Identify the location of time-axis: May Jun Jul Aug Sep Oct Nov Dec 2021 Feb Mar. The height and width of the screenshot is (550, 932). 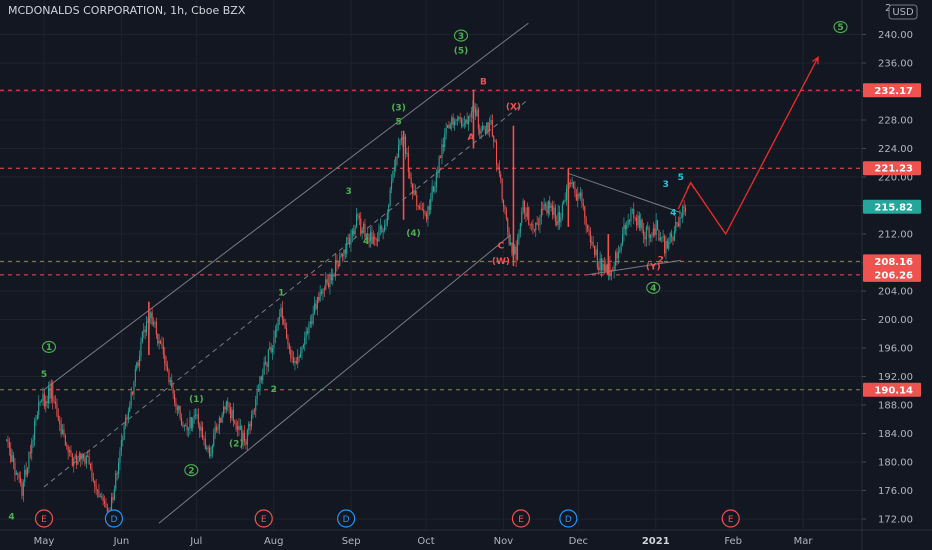
(466, 538).